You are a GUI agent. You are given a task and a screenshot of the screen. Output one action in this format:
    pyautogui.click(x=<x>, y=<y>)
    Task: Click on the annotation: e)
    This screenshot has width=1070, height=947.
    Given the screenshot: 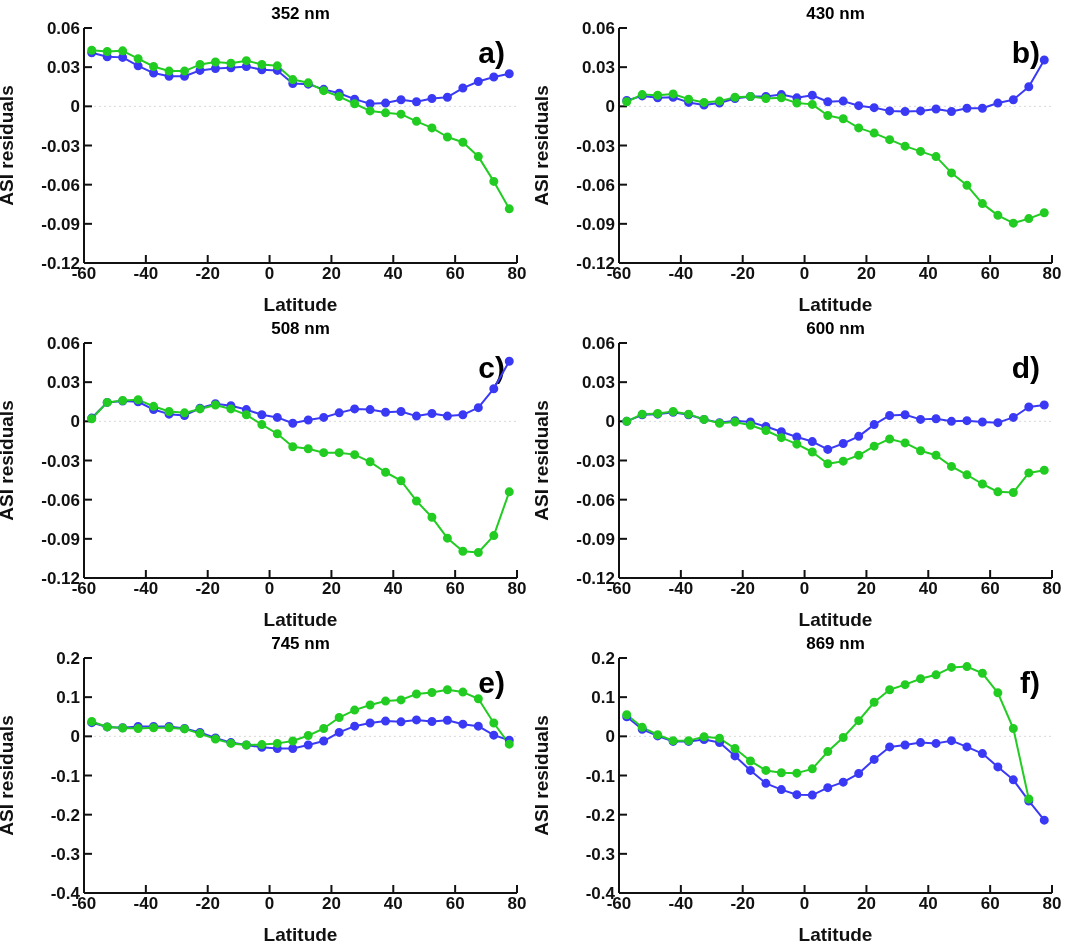 What is the action you would take?
    pyautogui.click(x=491, y=683)
    